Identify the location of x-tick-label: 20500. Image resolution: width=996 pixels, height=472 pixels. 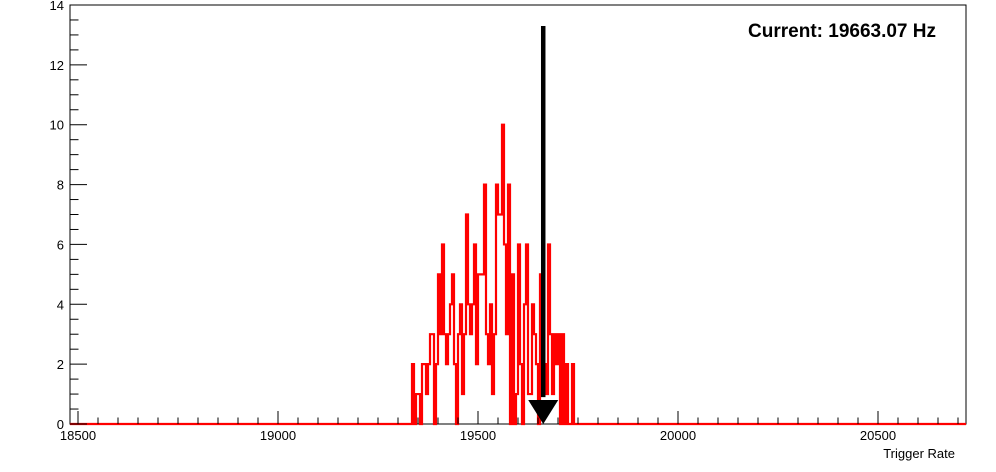
(878, 435).